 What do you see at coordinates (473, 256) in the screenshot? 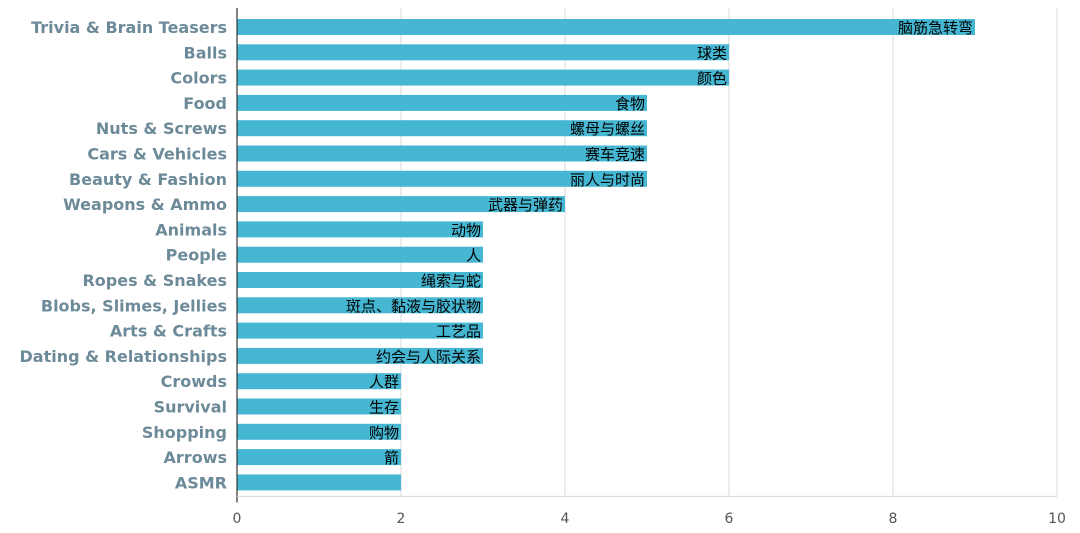
I see `bar-data-label: 人` at bounding box center [473, 256].